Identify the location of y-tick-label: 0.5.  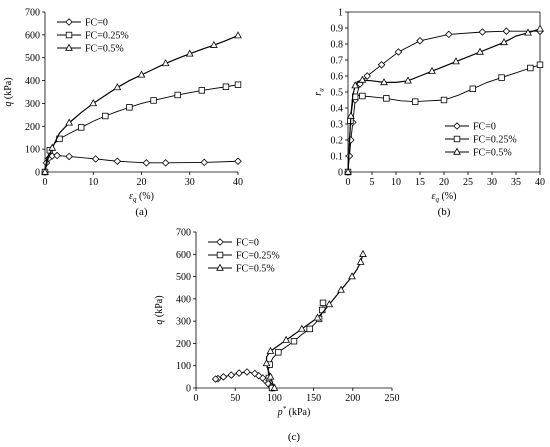
(337, 93).